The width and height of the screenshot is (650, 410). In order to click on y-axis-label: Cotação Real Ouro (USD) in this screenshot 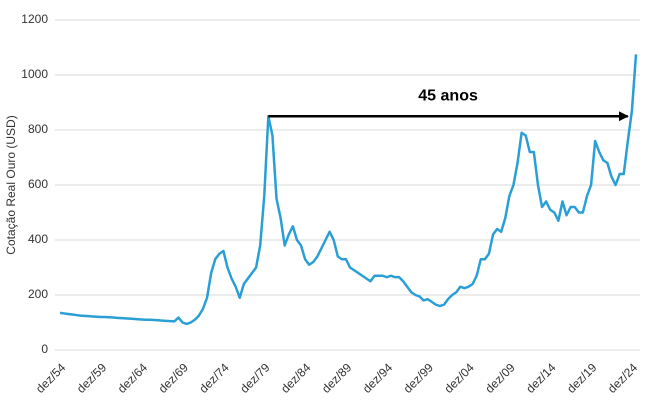, I will do `click(11, 184)`.